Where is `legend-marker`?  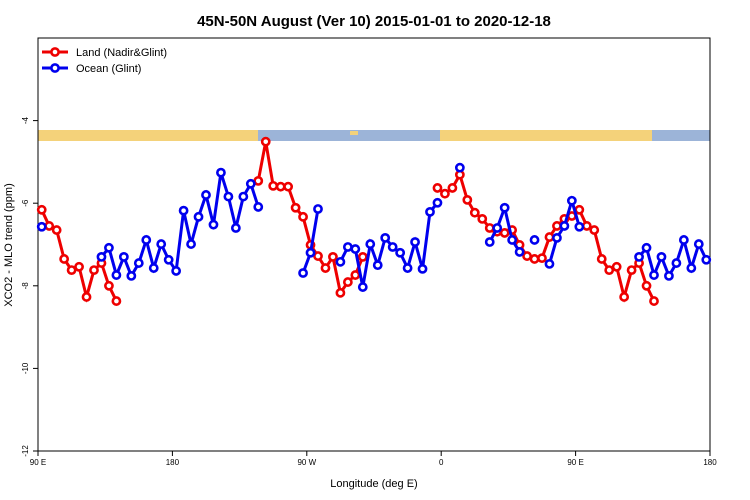 legend-marker is located at coordinates (55, 52).